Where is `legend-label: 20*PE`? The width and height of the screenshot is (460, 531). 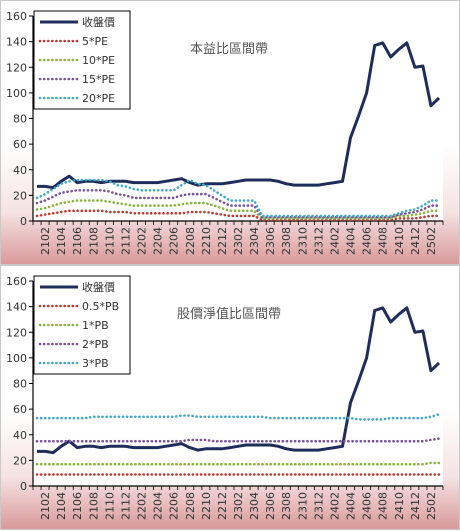 legend-label: 20*PE is located at coordinates (98, 98).